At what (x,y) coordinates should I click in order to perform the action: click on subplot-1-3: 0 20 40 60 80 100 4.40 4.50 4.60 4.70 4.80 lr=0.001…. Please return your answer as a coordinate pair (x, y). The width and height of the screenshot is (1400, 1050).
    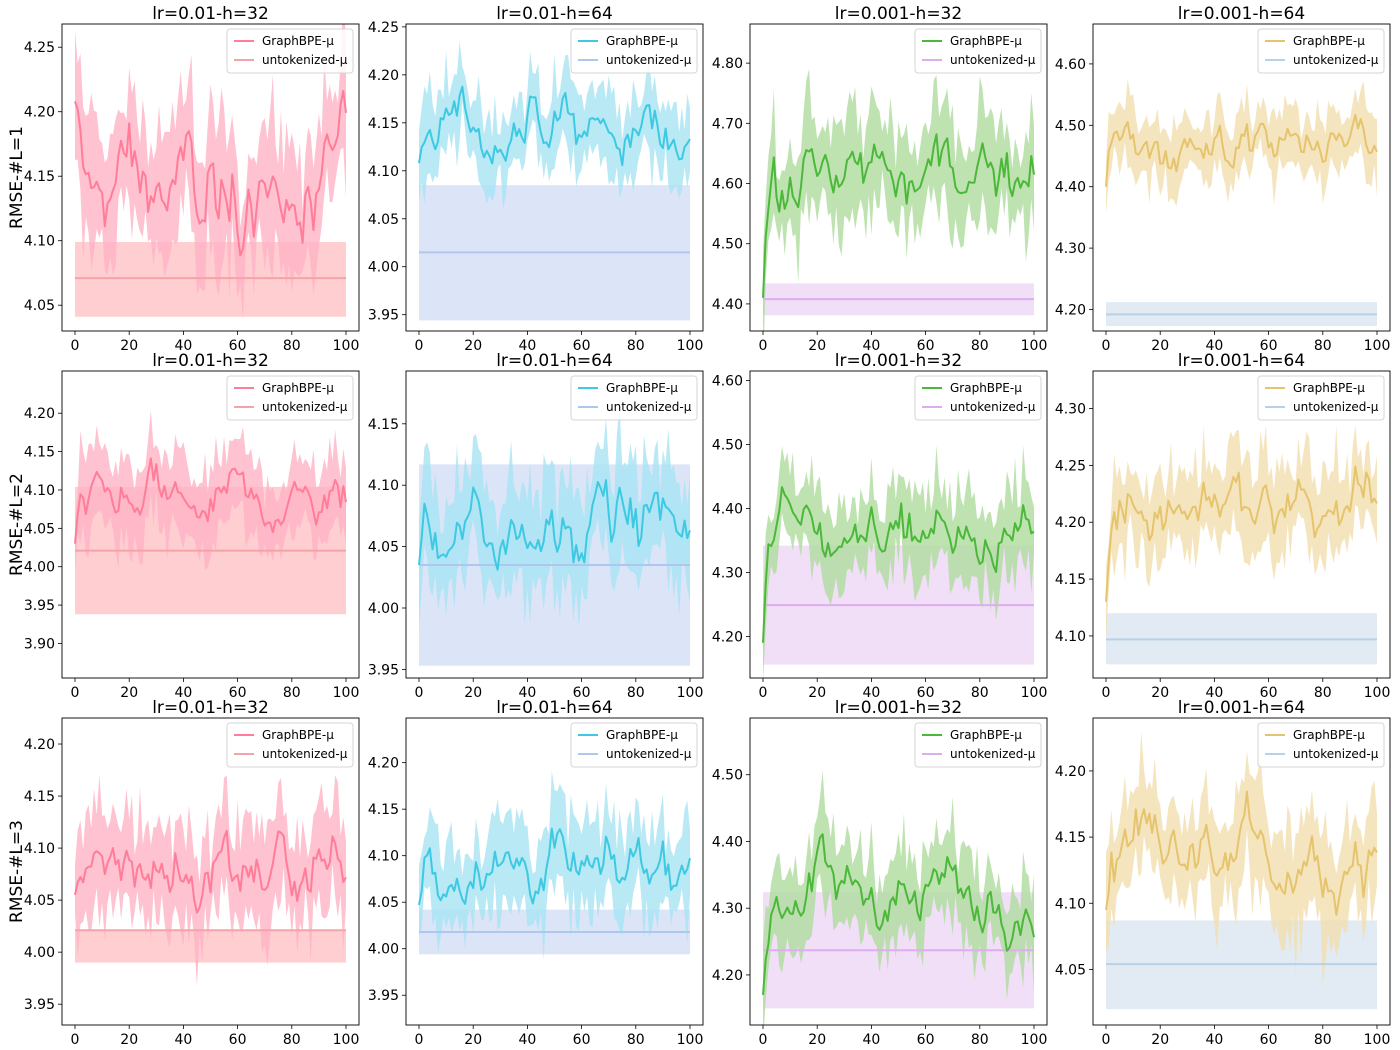
    Looking at the image, I should click on (880, 179).